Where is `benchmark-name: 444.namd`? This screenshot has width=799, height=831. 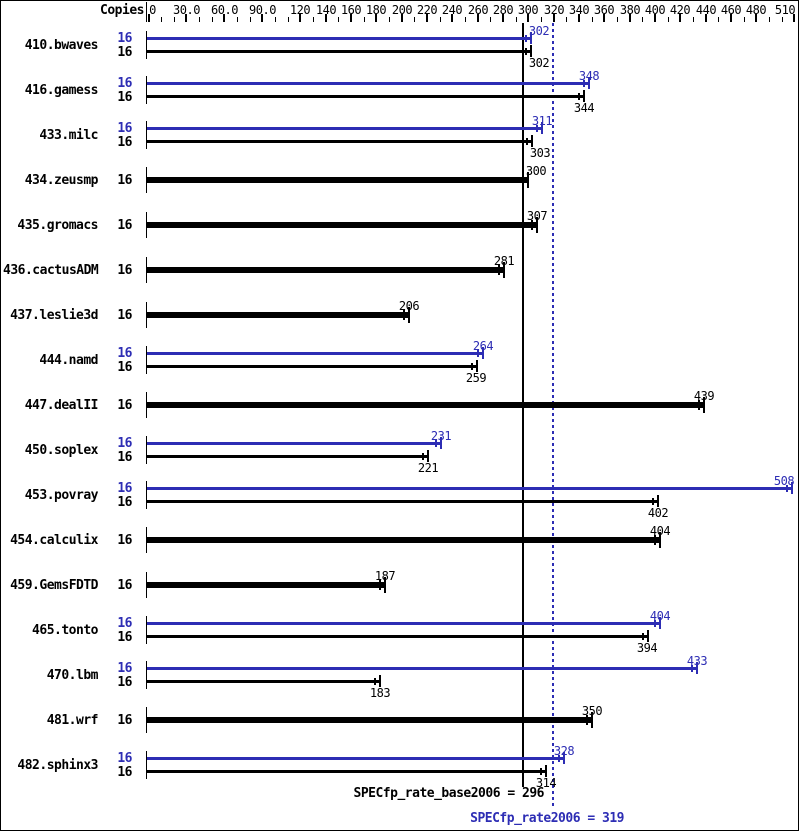
benchmark-name: 444.namd is located at coordinates (68, 360).